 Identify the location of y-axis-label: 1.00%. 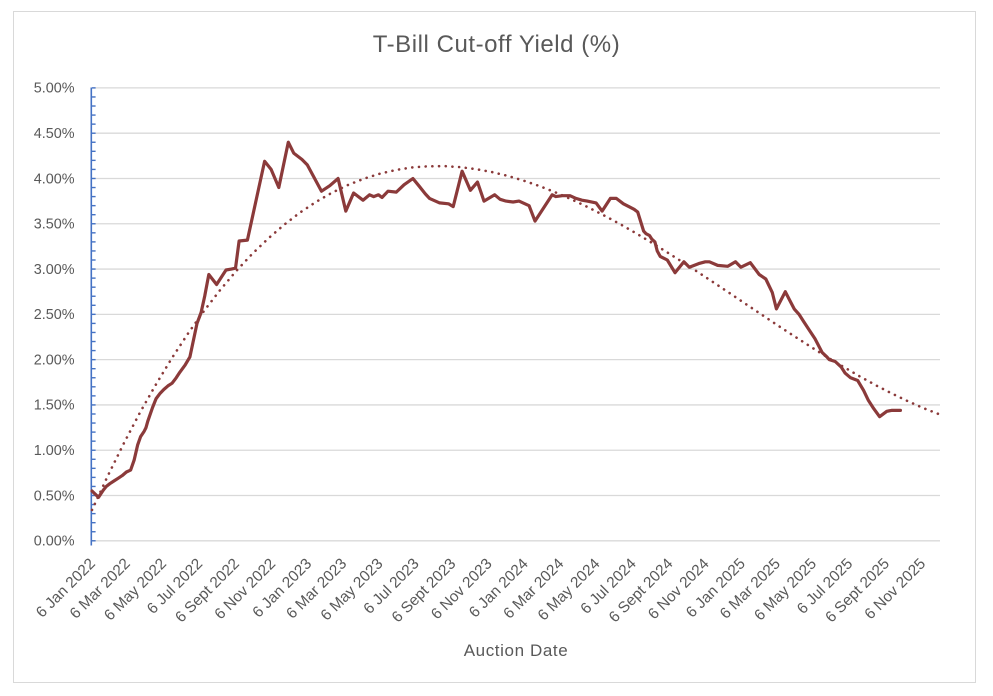
(54, 451).